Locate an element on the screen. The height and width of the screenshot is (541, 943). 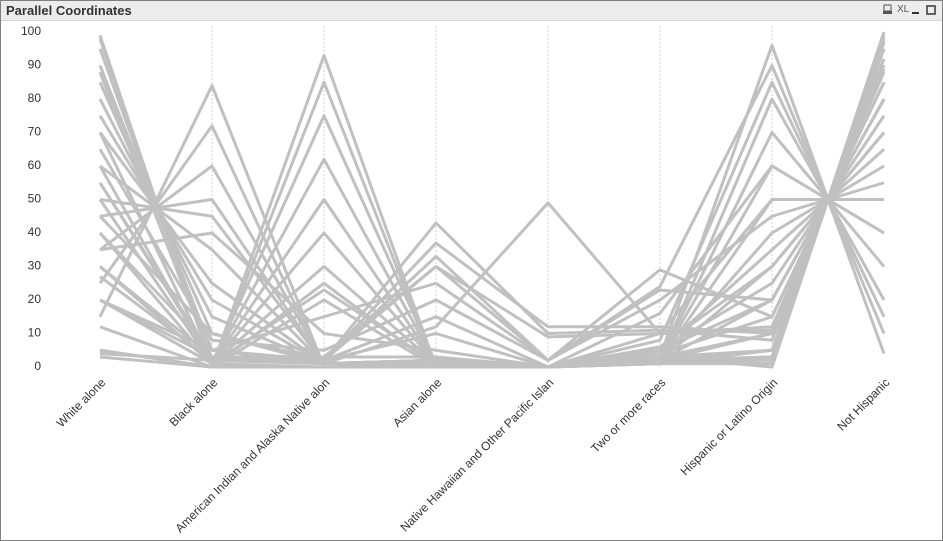
y-tick-label: 20 is located at coordinates (35, 299).